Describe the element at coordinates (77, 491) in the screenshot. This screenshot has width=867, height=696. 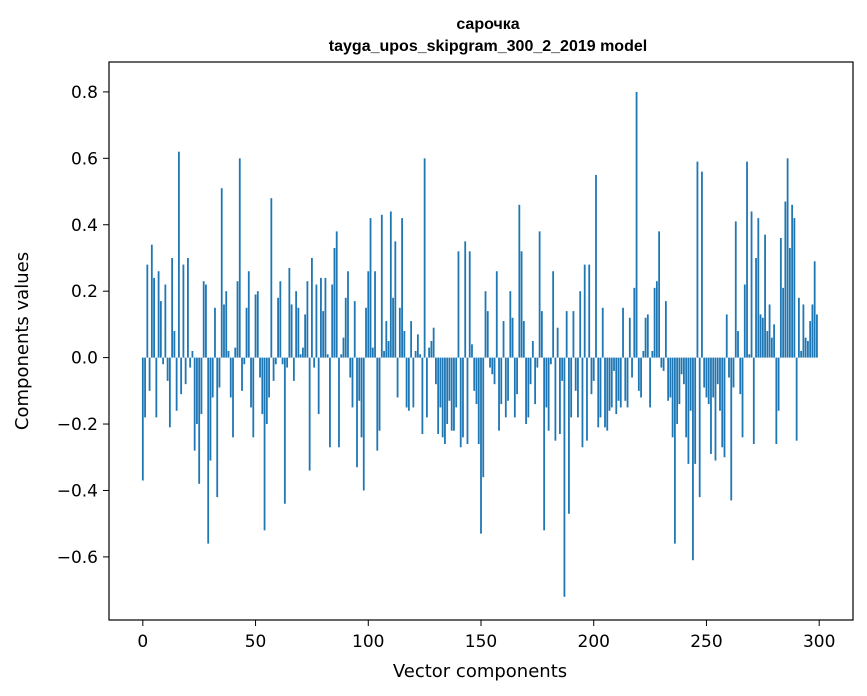
I see `y-tick-label: −0.4` at that location.